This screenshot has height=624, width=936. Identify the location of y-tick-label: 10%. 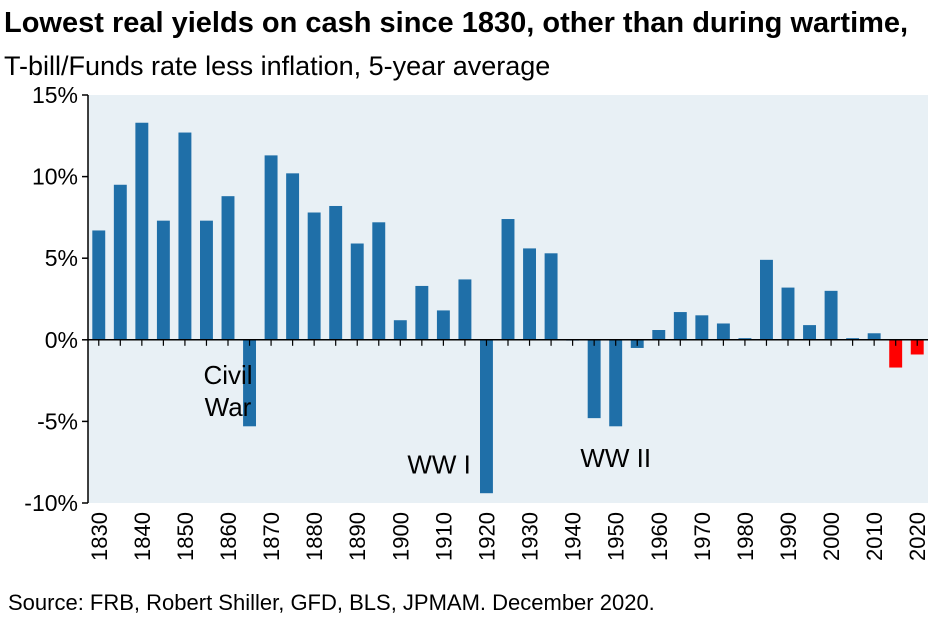
(55, 177).